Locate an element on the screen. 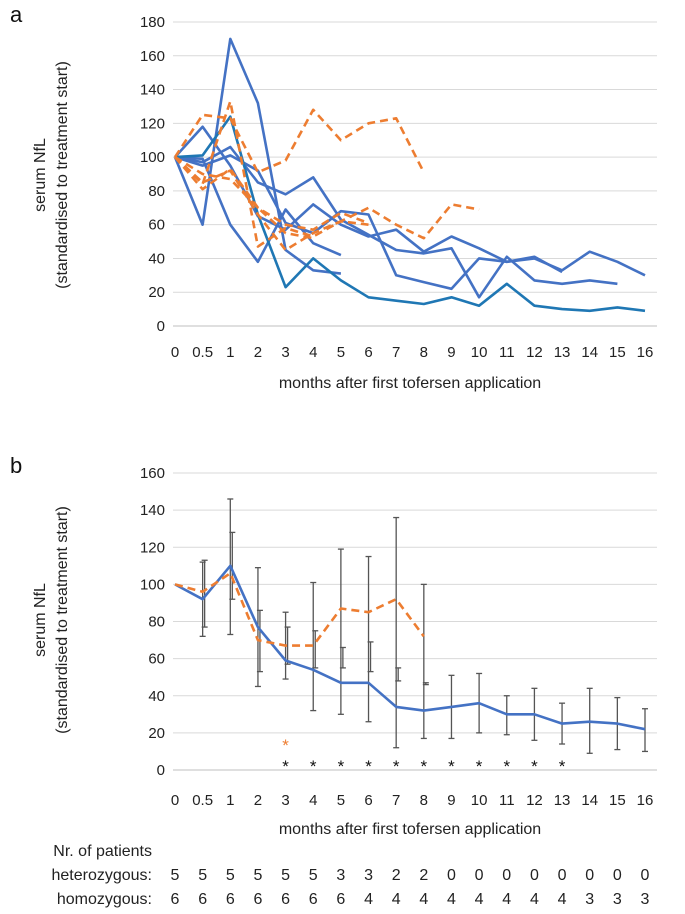 This screenshot has height=914, width=685. x-tick-label: 0.5 is located at coordinates (202, 352).